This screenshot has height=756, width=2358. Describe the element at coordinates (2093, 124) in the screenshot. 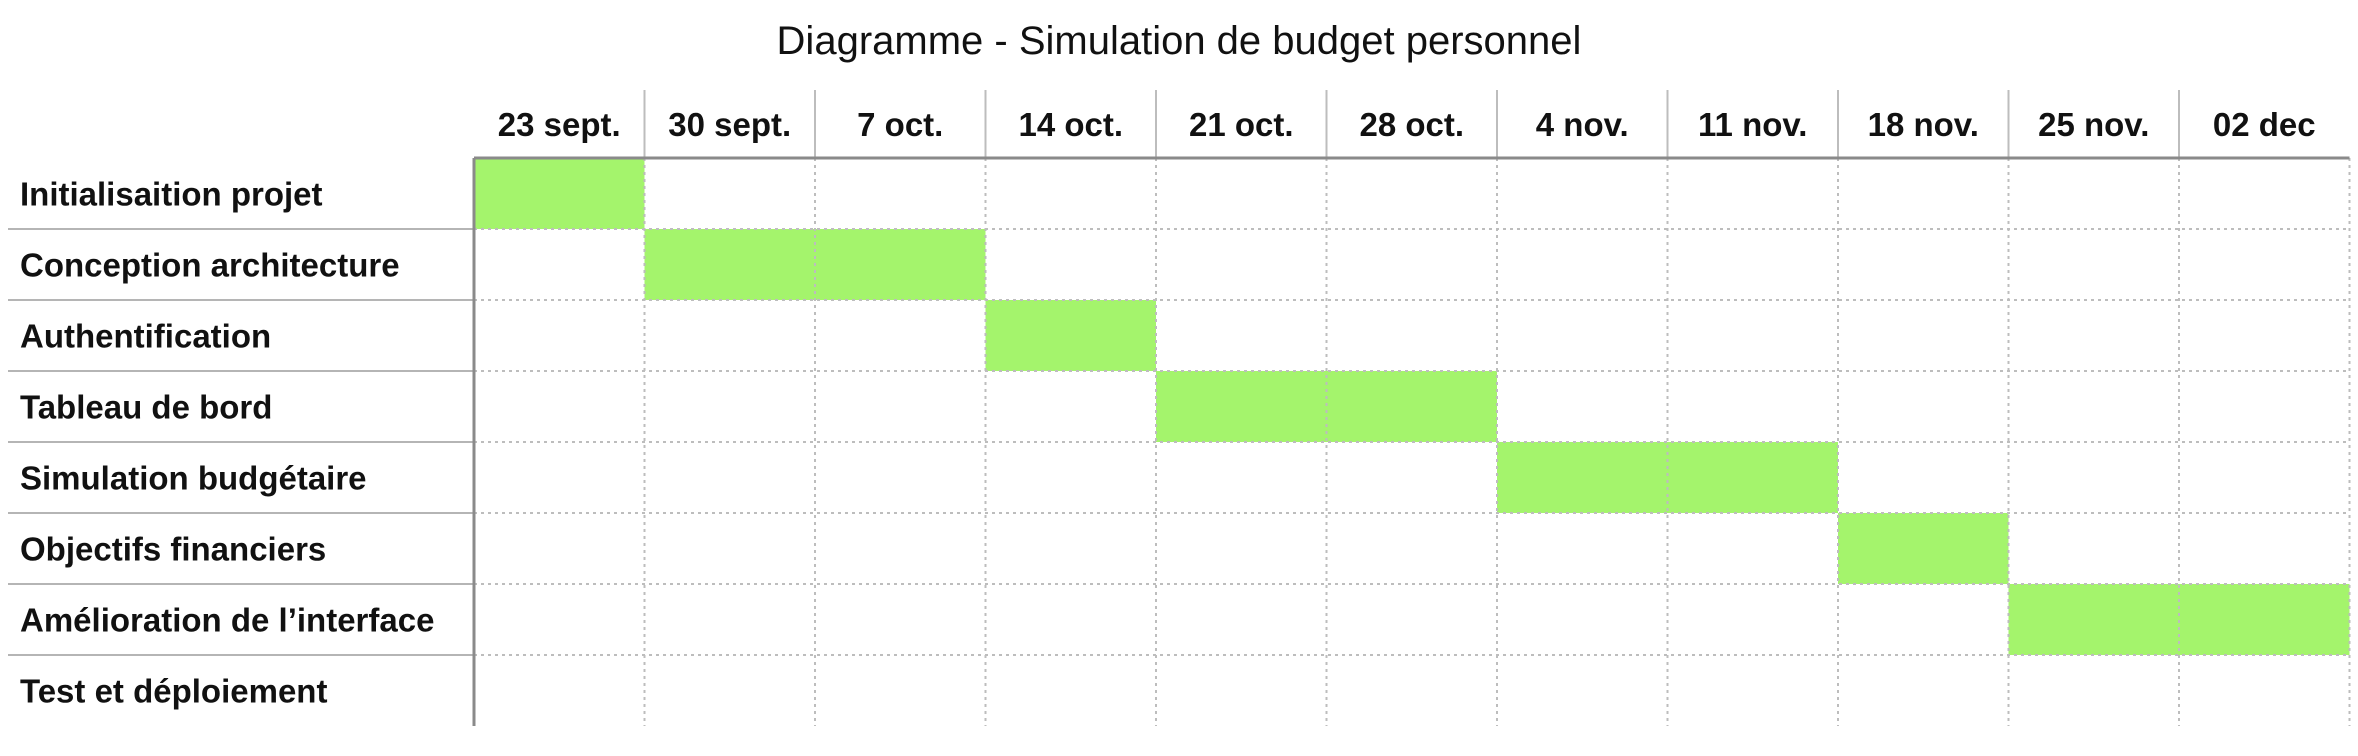

I see `column-label: 25 nov.` at that location.